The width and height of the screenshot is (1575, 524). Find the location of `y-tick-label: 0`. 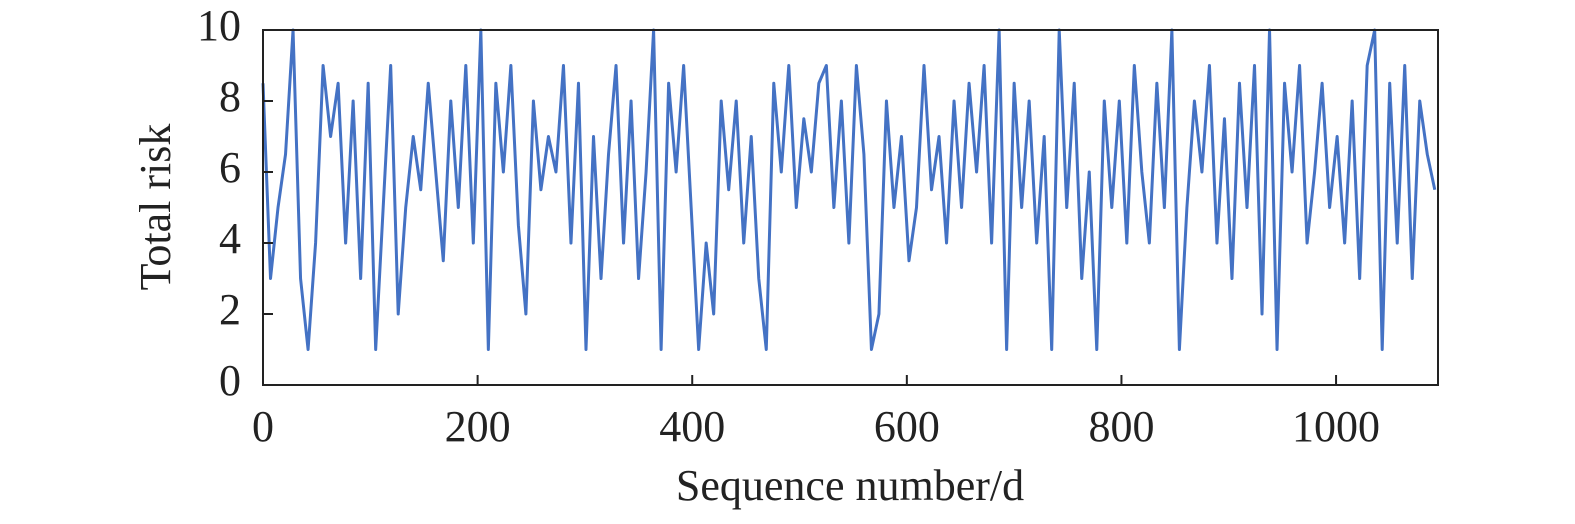

y-tick-label: 0 is located at coordinates (230, 380).